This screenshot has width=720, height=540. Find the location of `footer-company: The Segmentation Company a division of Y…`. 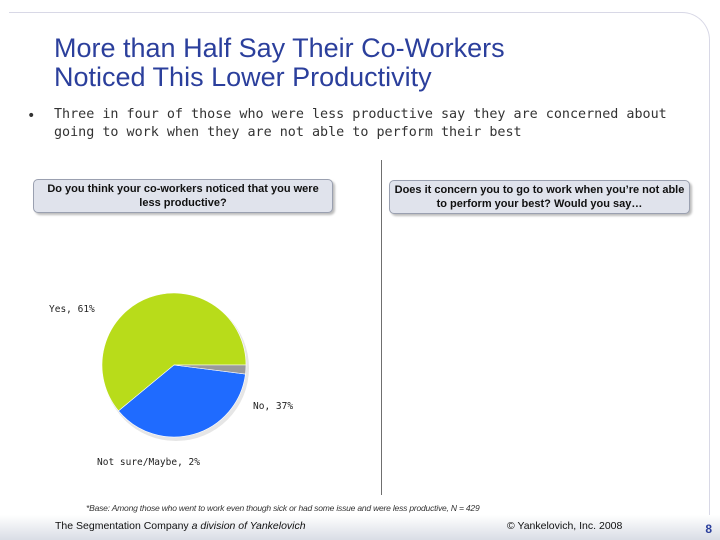

footer-company: The Segmentation Company a division of Y… is located at coordinates (180, 526).